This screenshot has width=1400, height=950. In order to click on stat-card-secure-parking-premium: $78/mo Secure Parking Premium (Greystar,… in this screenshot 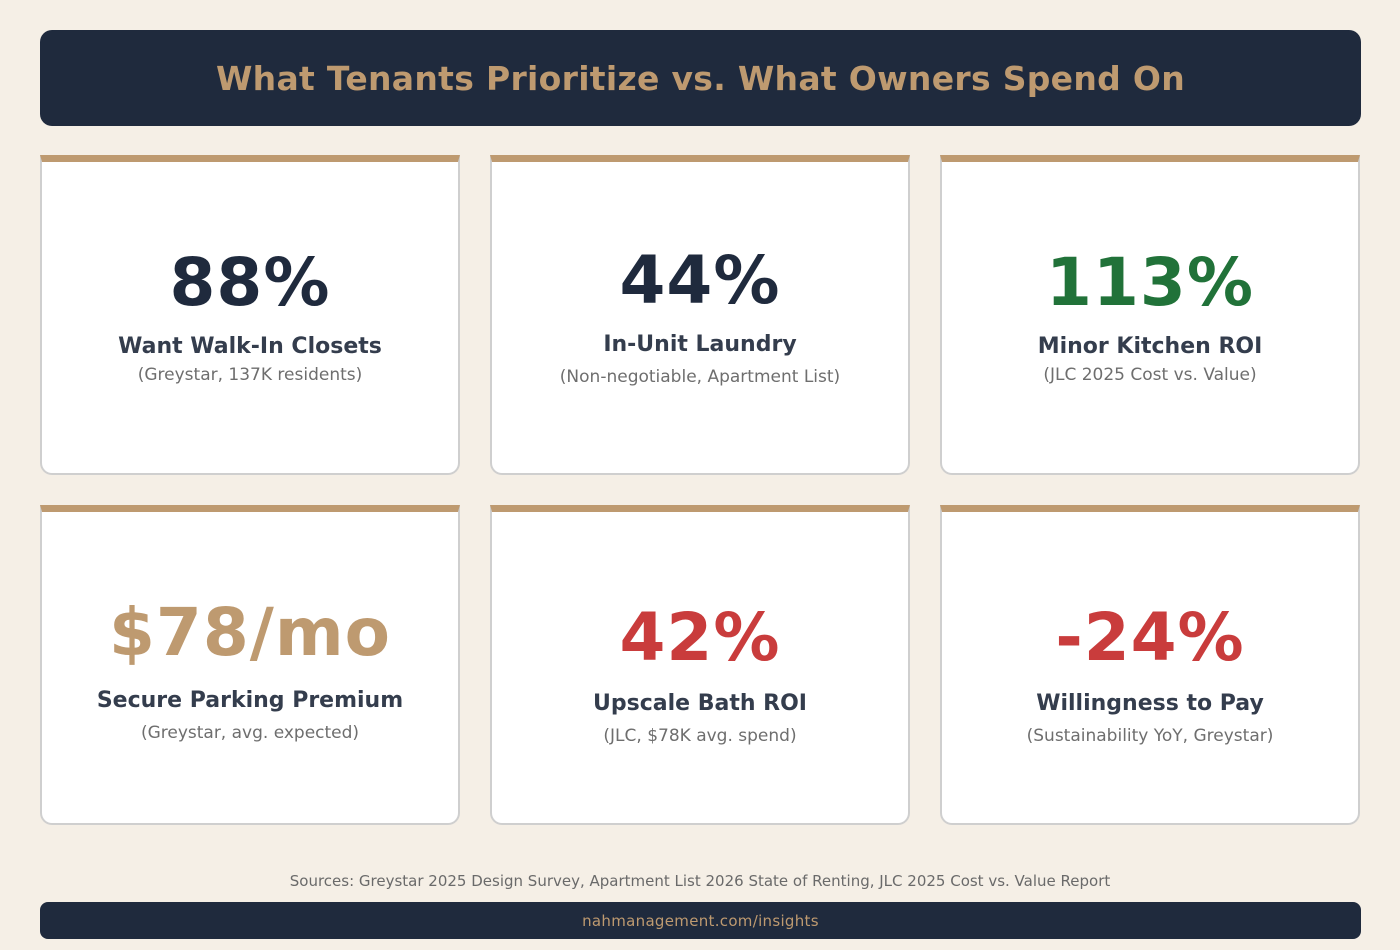, I will do `click(250, 665)`.